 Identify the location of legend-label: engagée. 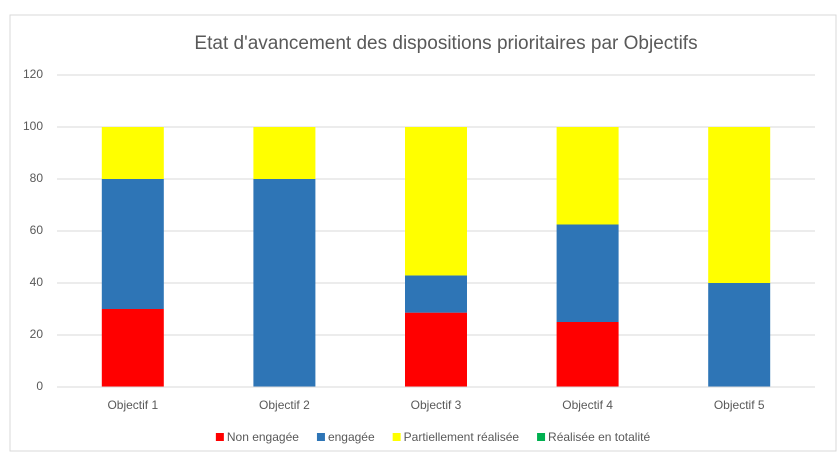
(351, 437).